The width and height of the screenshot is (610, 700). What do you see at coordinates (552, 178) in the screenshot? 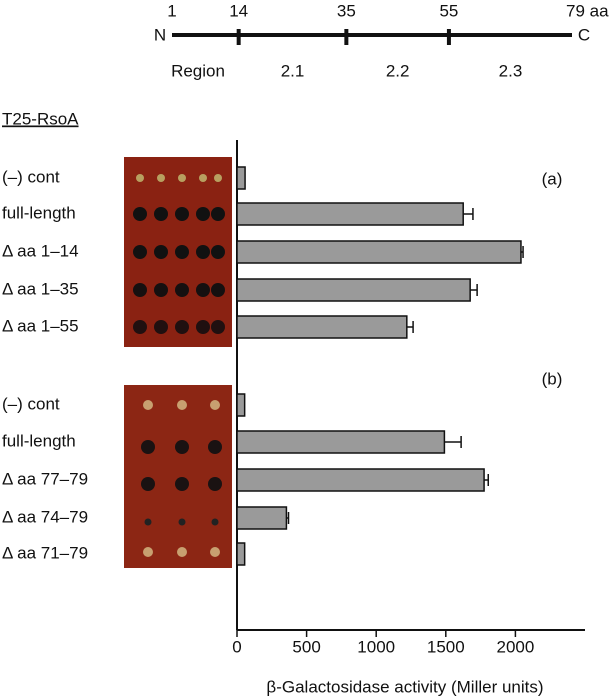
I see `panel-label: (a)` at bounding box center [552, 178].